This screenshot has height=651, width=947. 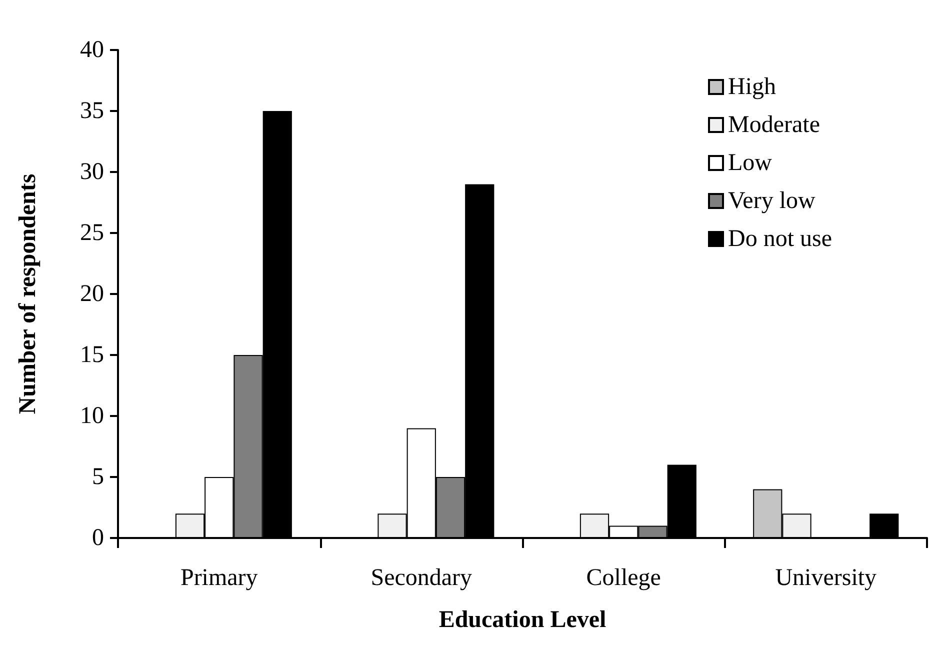 What do you see at coordinates (752, 87) in the screenshot?
I see `legend-label: High` at bounding box center [752, 87].